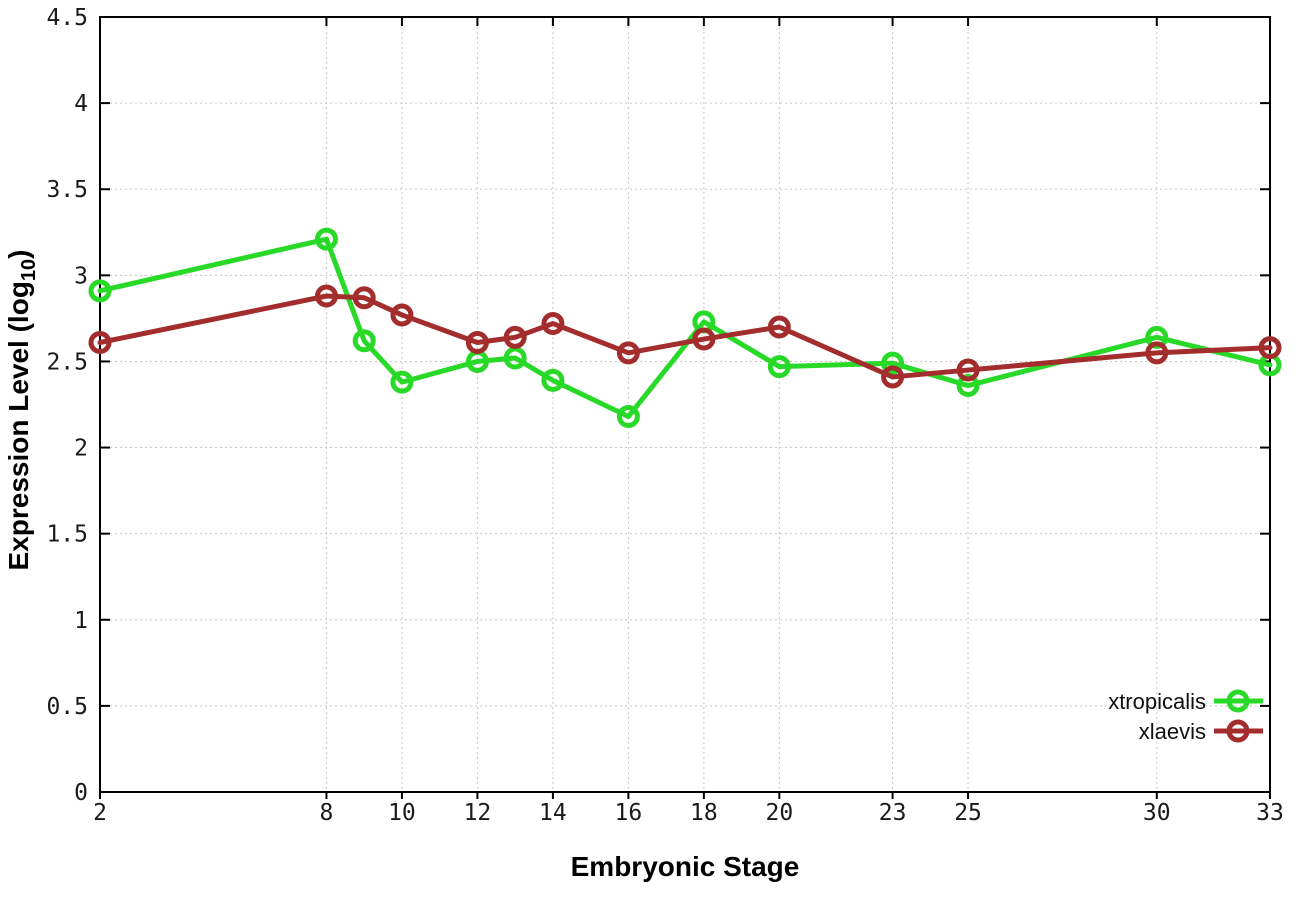 Image resolution: width=1296 pixels, height=907 pixels. What do you see at coordinates (1185, 716) in the screenshot?
I see `legend: xtropicalis xlaevis` at bounding box center [1185, 716].